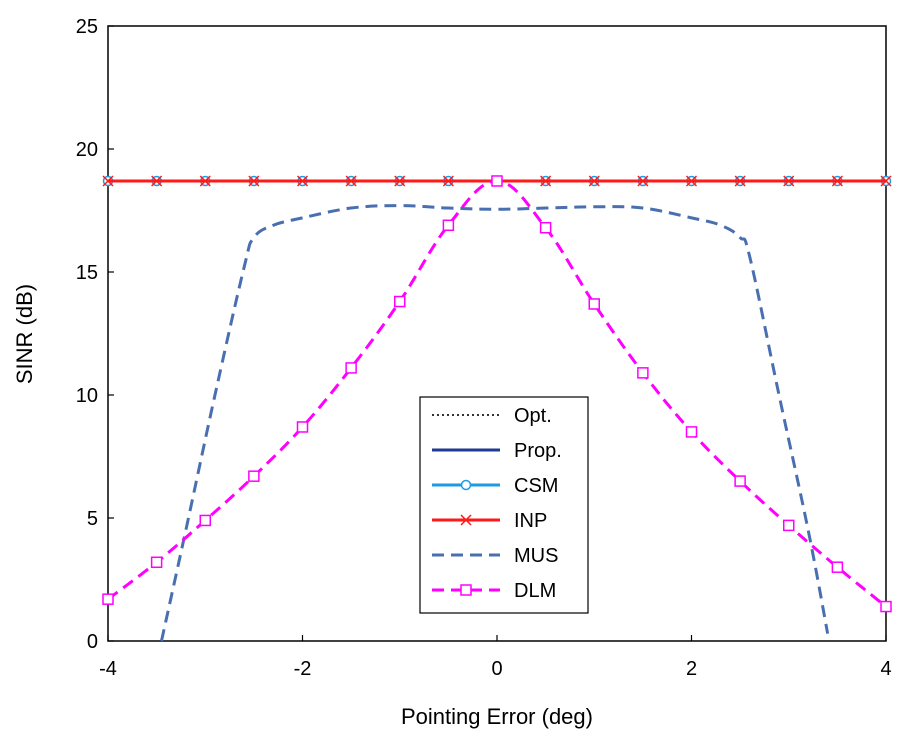 Image resolution: width=905 pixels, height=743 pixels. I want to click on legend-item-dlm: DLM, so click(494, 591).